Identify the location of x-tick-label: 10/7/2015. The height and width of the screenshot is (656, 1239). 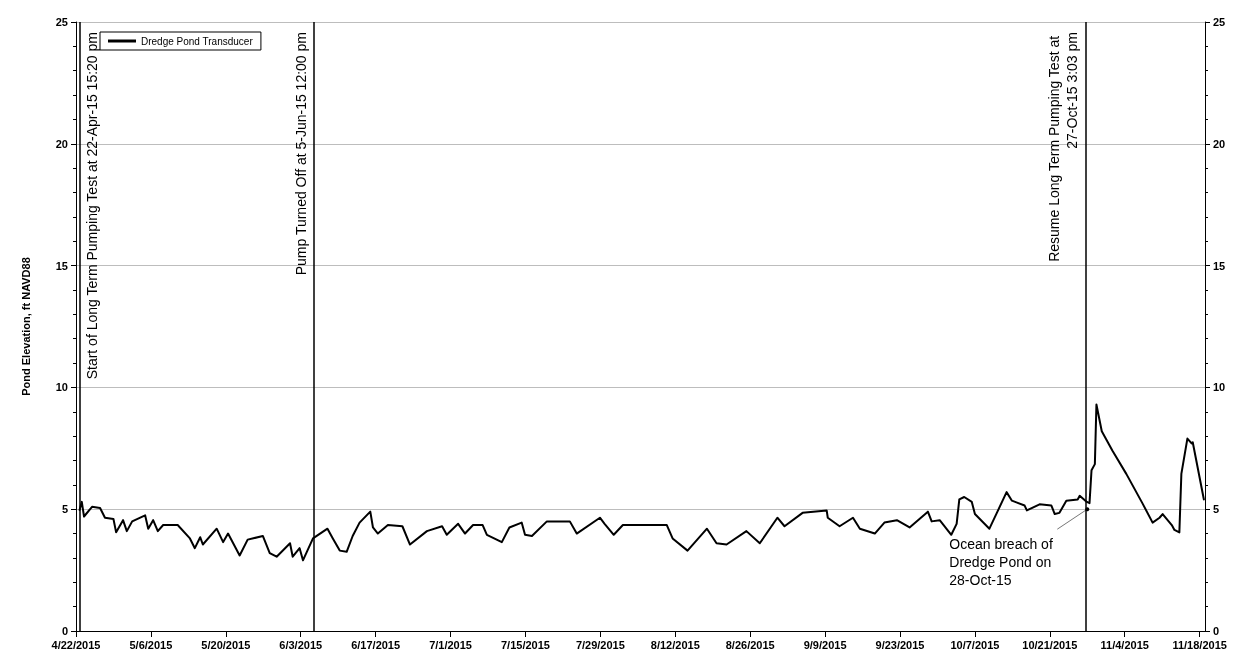
(975, 644).